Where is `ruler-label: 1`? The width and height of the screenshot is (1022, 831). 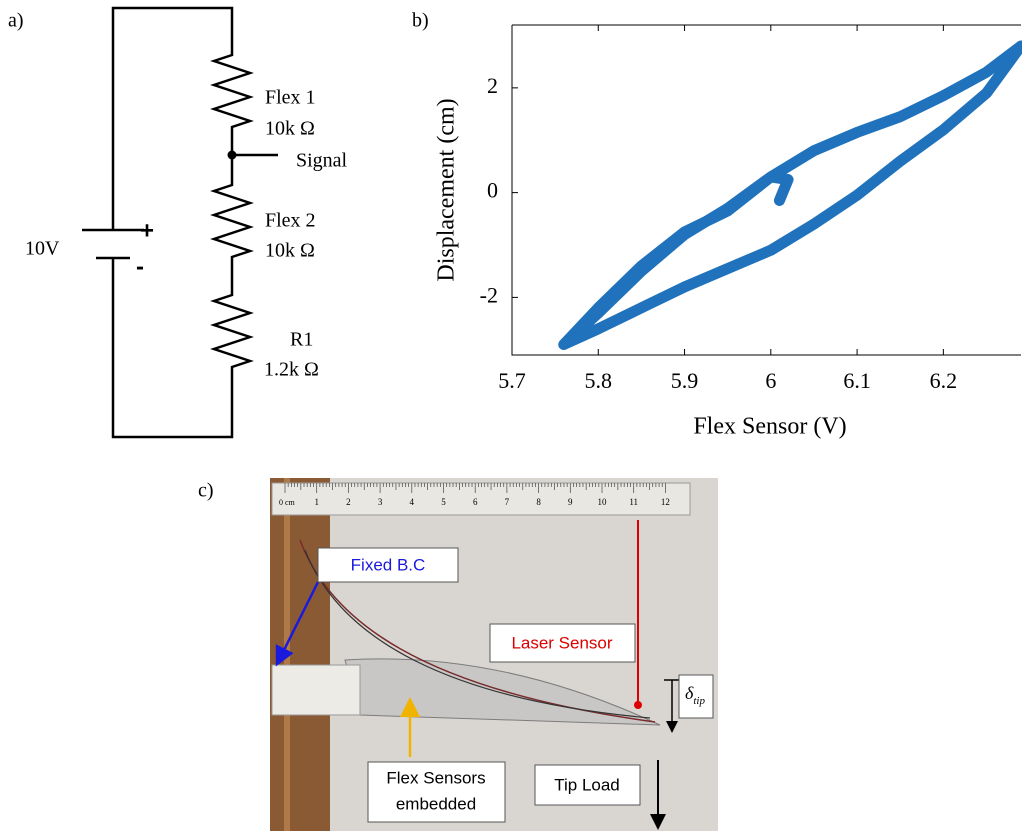 ruler-label: 1 is located at coordinates (316, 502).